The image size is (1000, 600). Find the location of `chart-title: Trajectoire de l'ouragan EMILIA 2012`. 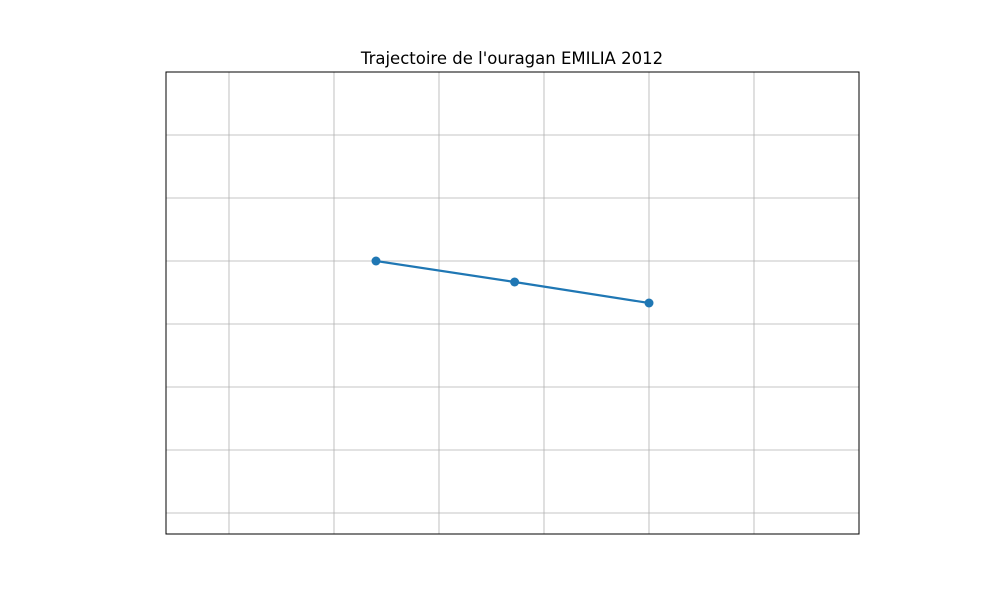

chart-title: Trajectoire de l'ouragan EMILIA 2012 is located at coordinates (511, 58).